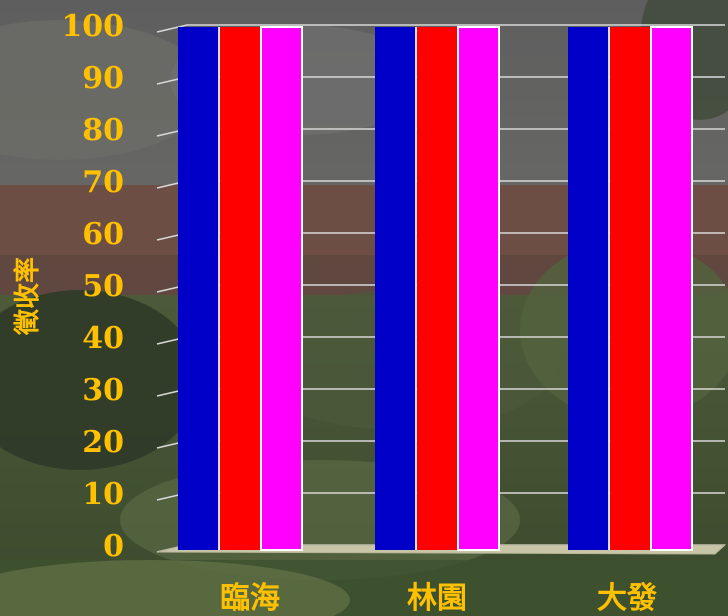  I want to click on y-tick-labels: 0 10 20 30 40 50 60 70 80 90 100, so click(92, 286).